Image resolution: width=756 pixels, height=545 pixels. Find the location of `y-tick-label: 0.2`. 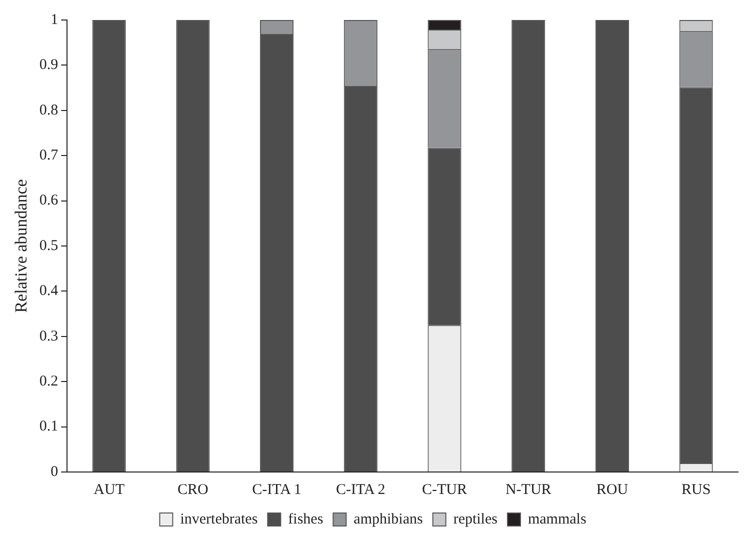

y-tick-label: 0.2 is located at coordinates (48, 382).